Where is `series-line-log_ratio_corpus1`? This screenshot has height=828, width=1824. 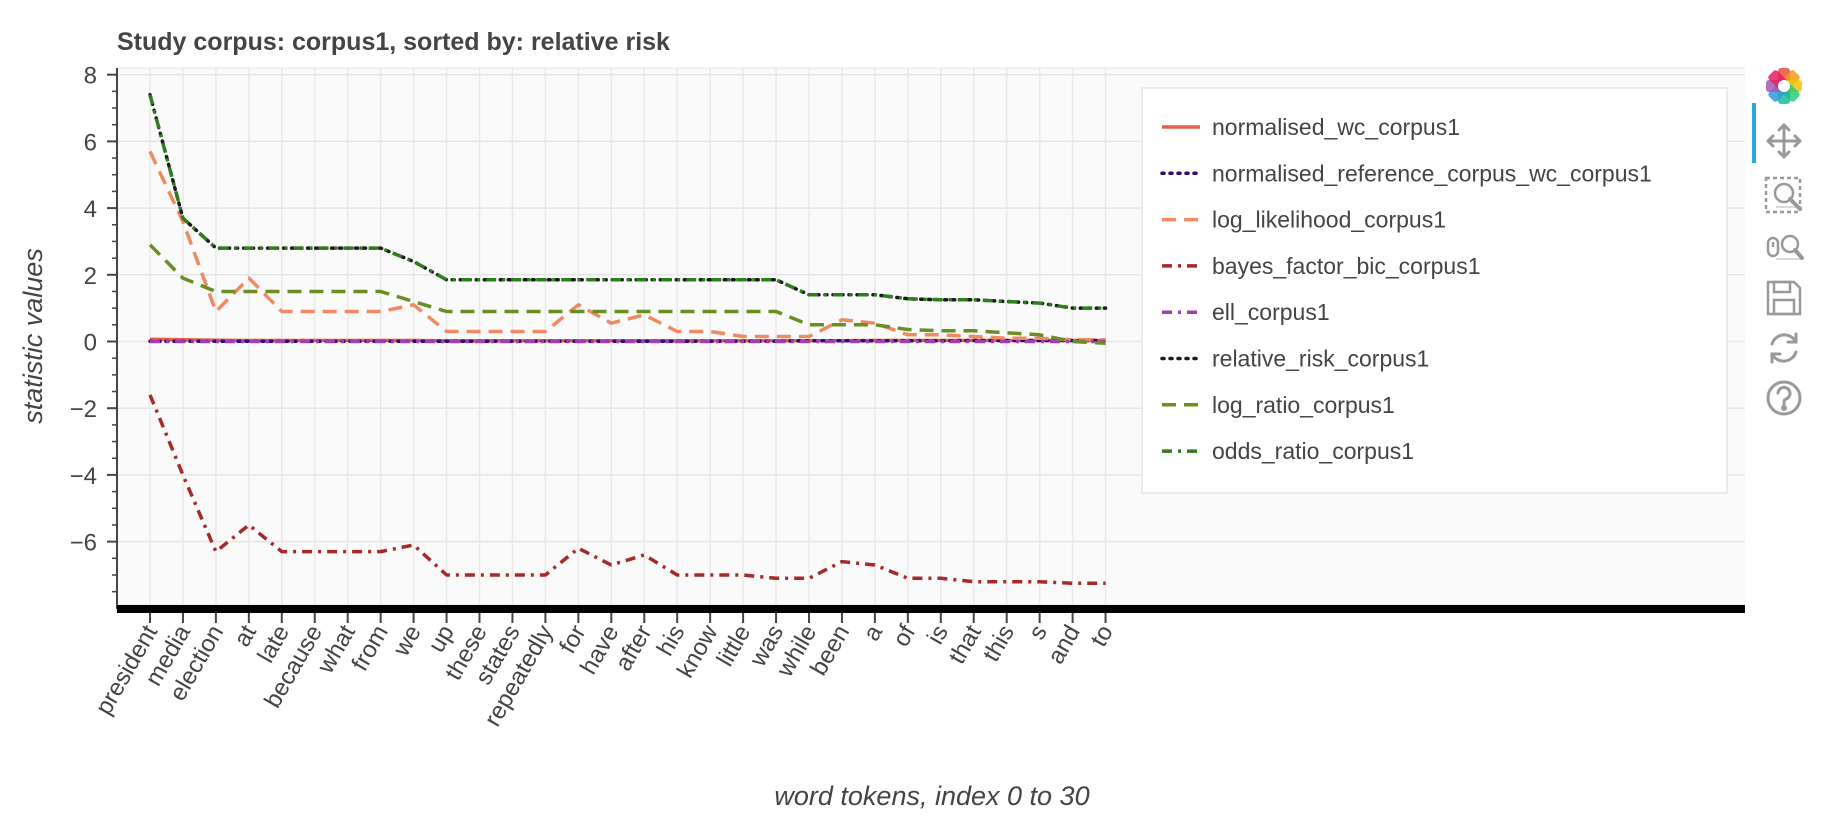
series-line-log_ratio_corpus1 is located at coordinates (627, 294).